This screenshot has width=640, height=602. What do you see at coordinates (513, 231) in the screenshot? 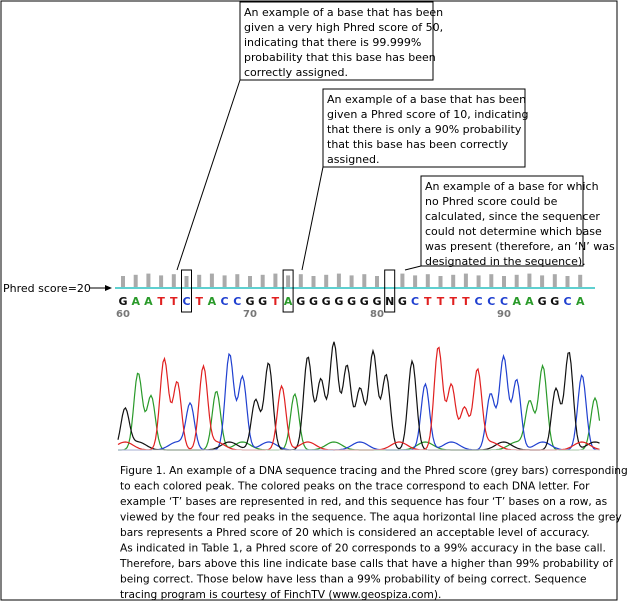
I see `callout-text: could not determine which base` at bounding box center [513, 231].